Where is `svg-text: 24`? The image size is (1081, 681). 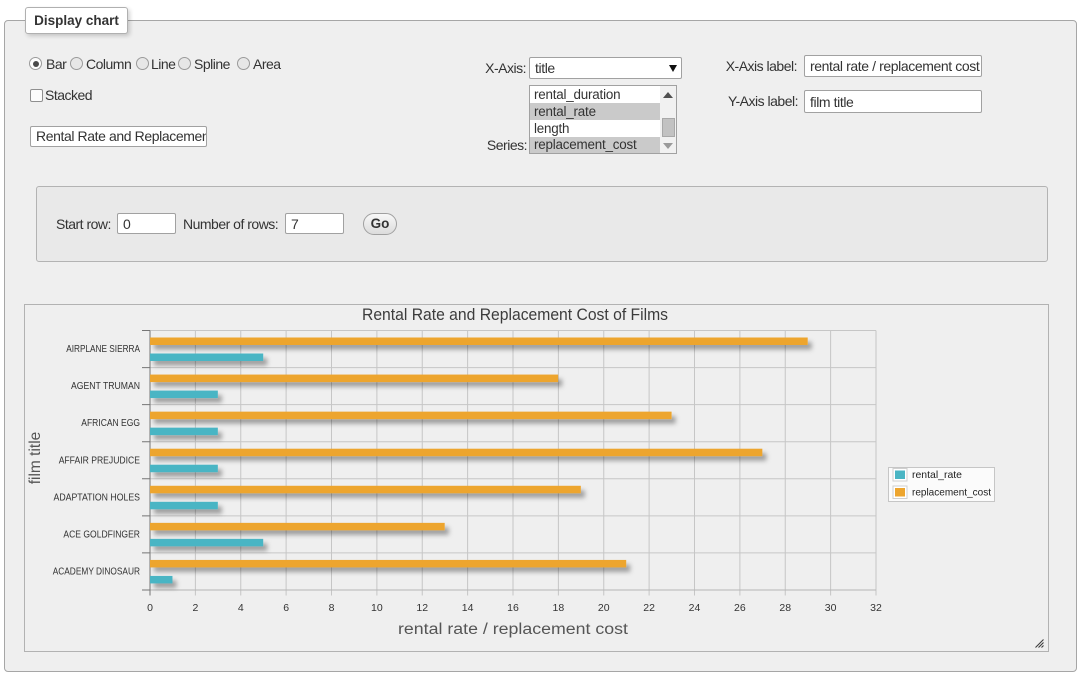 svg-text: 24 is located at coordinates (695, 608).